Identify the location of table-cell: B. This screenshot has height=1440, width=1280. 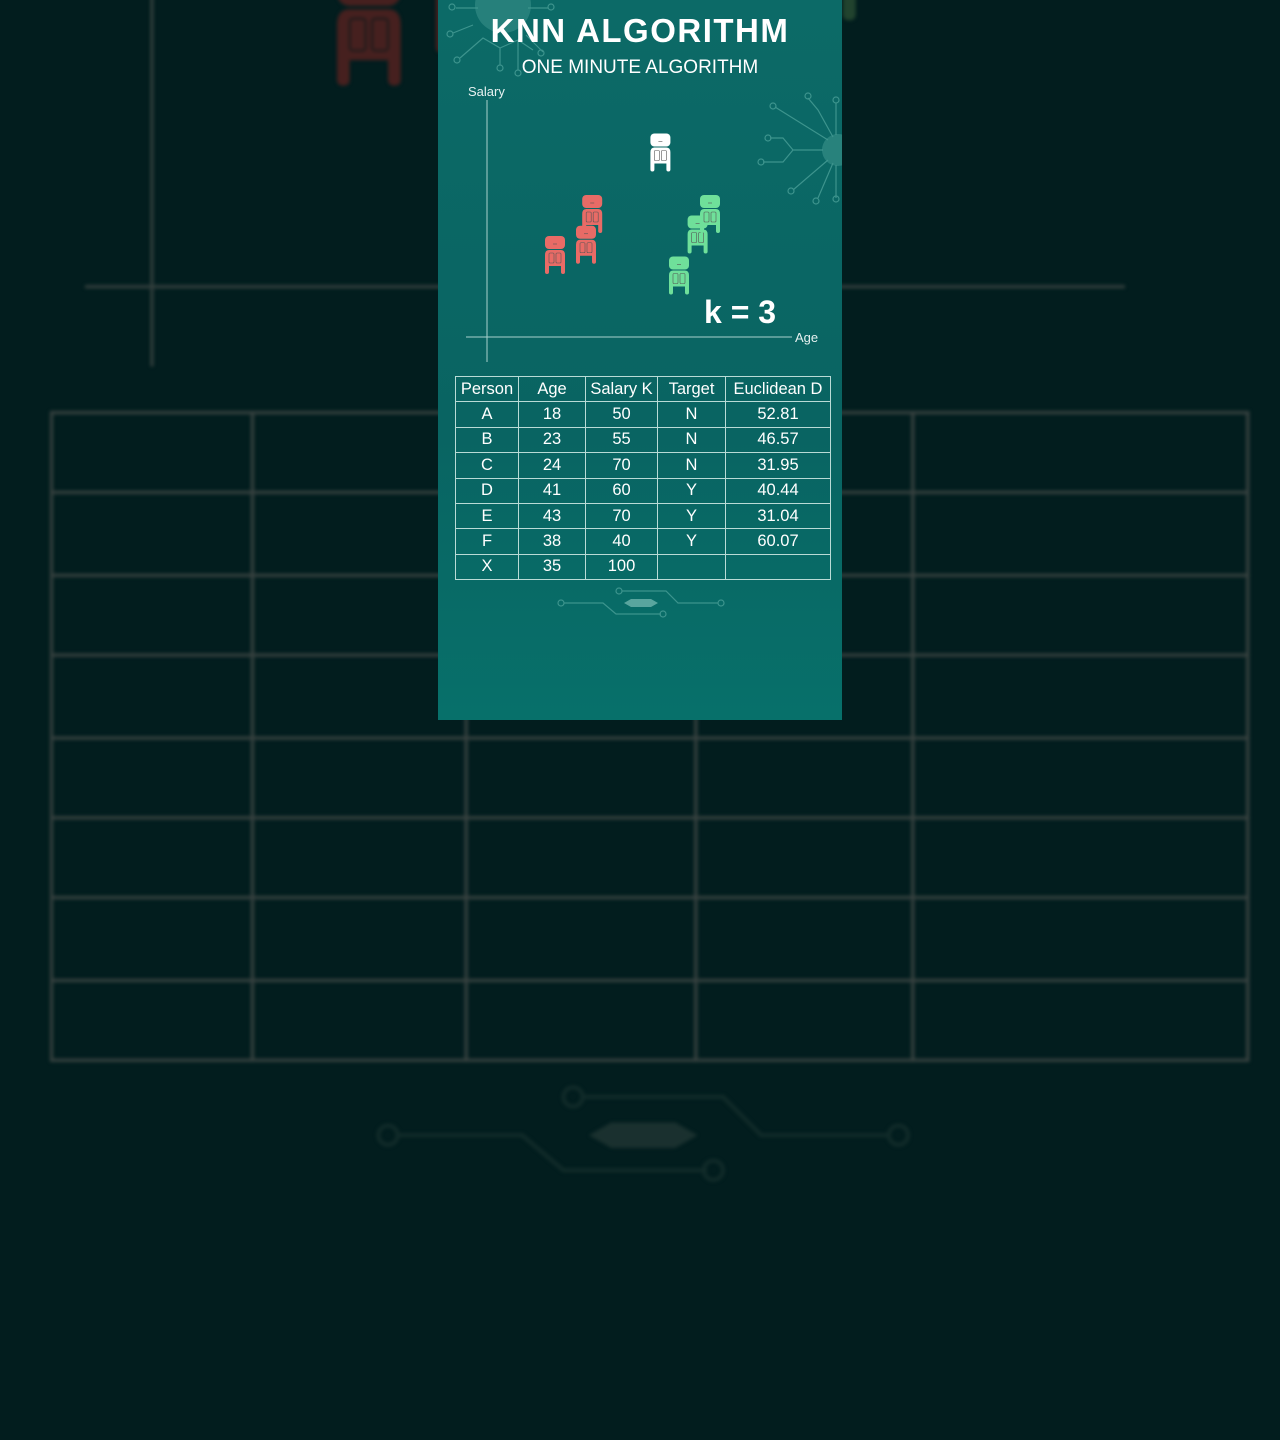
(487, 440).